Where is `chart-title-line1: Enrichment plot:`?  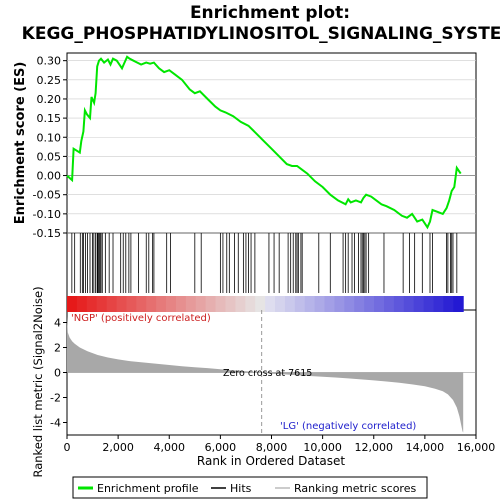
chart-title-line1: Enrichment plot: is located at coordinates (270, 13).